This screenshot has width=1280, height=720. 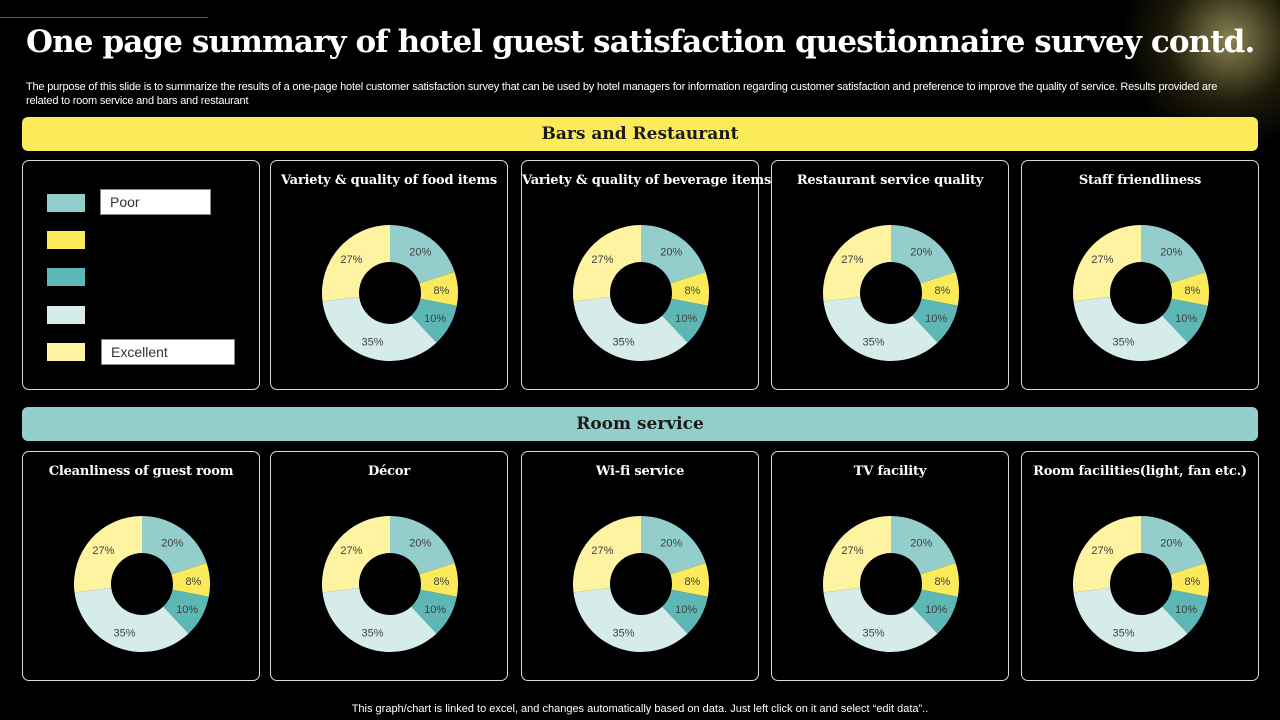 I want to click on chart-panel-wifi: Wi-fi service 20% 8% 10% 35% 27%, so click(x=640, y=566).